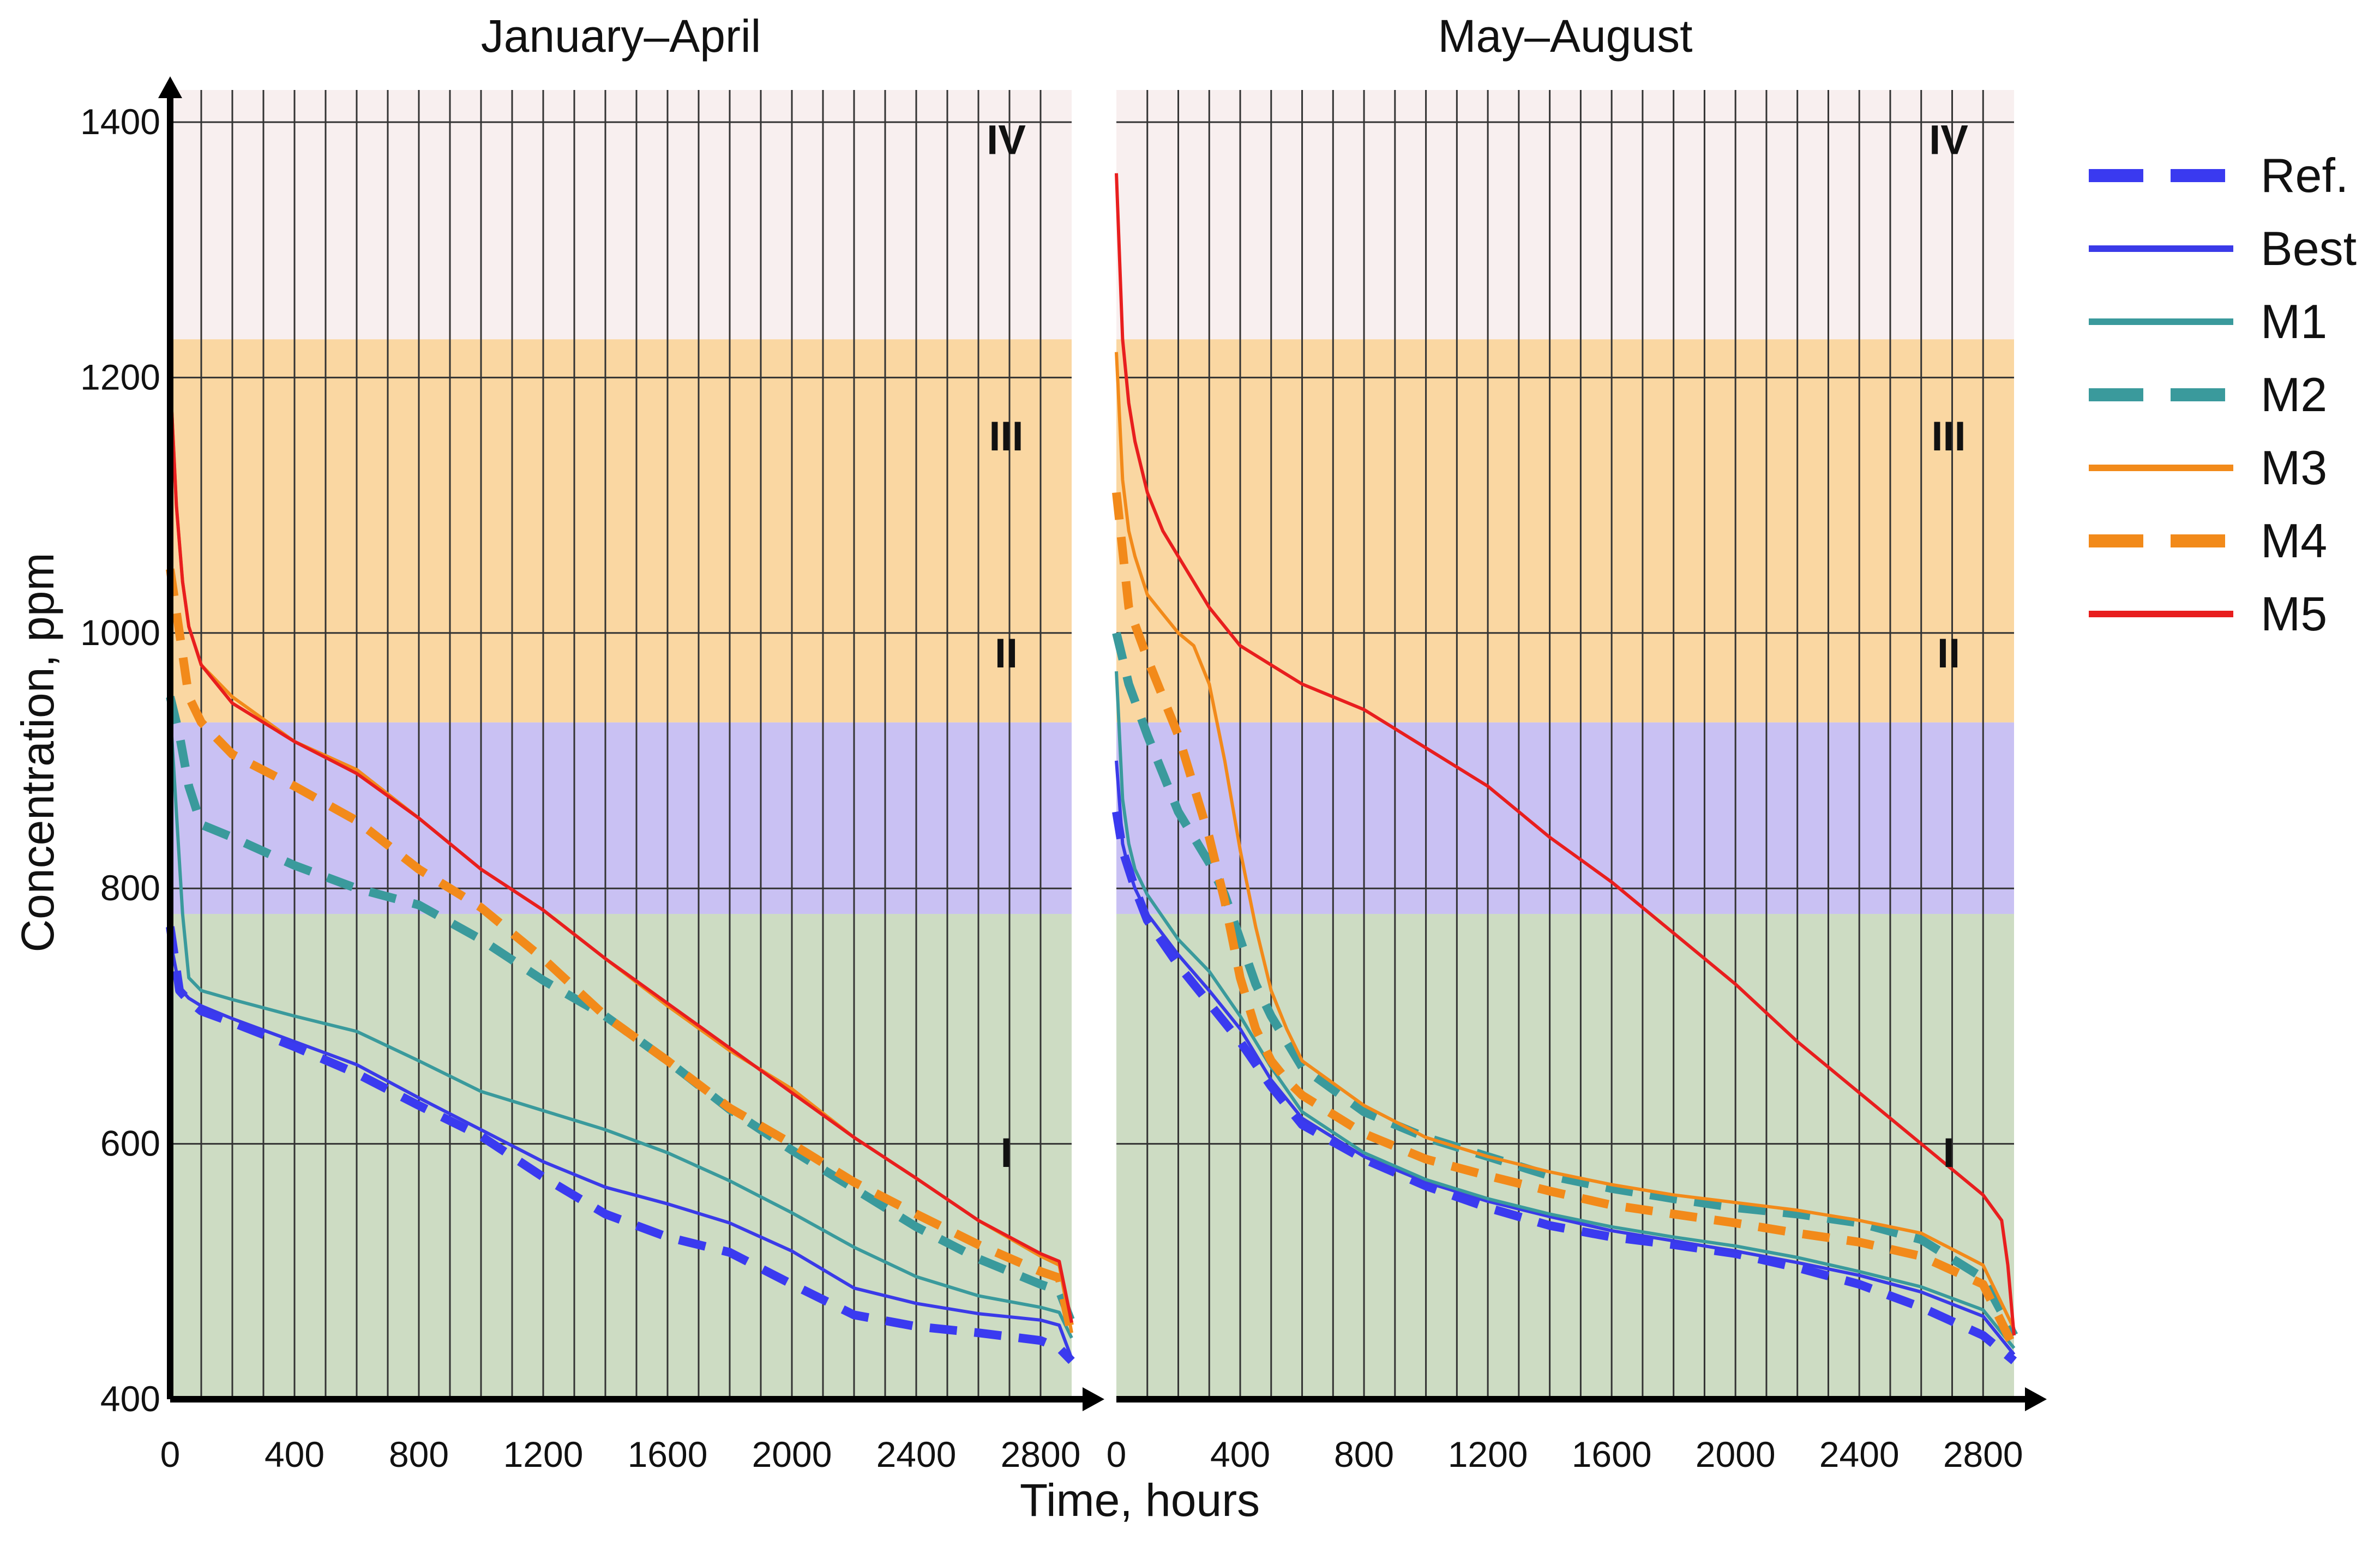 Image resolution: width=2380 pixels, height=1547 pixels. I want to click on legend-label: Ref., so click(2304, 175).